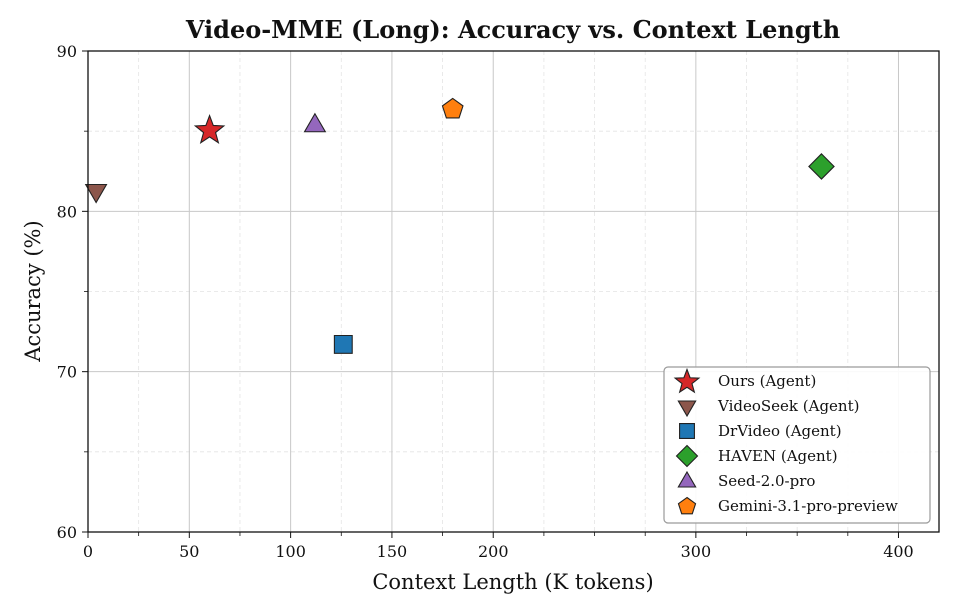 This screenshot has width=960, height=616. Describe the element at coordinates (315, 122) in the screenshot. I see `data-point-seed-2-0-pro` at that location.